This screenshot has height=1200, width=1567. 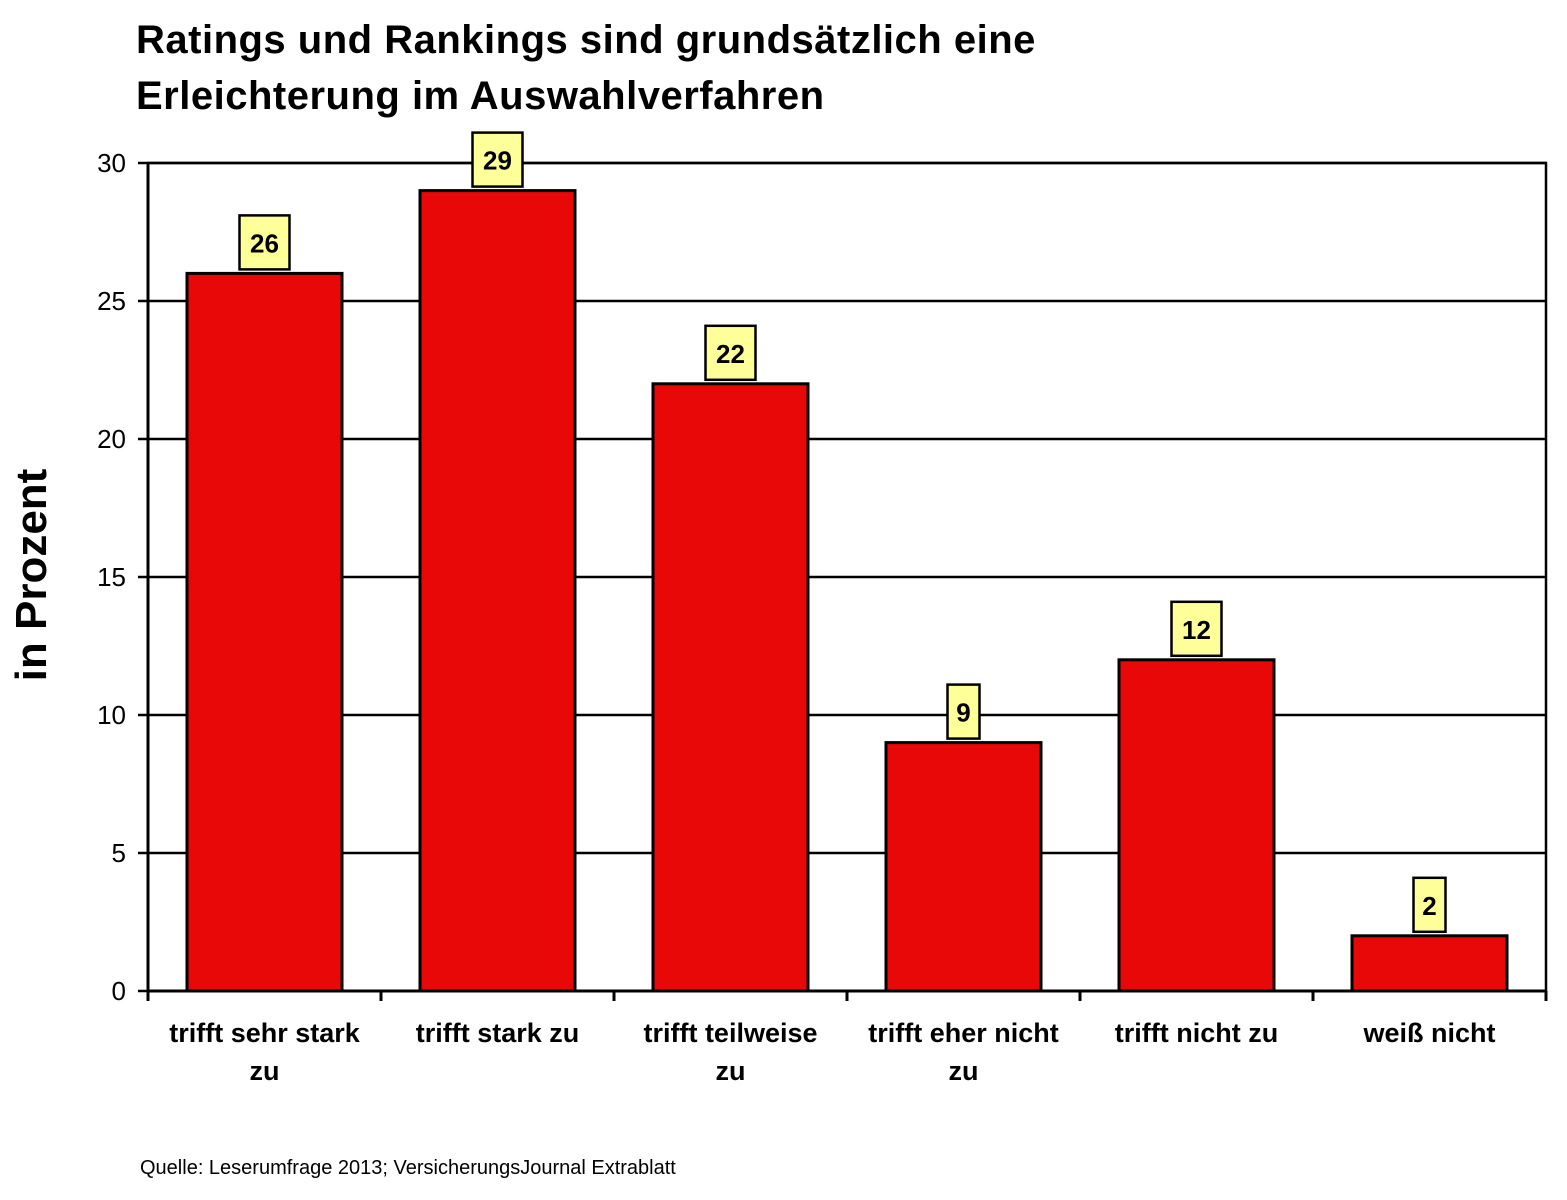 I want to click on y-tick-label-5: 5, so click(x=119, y=853).